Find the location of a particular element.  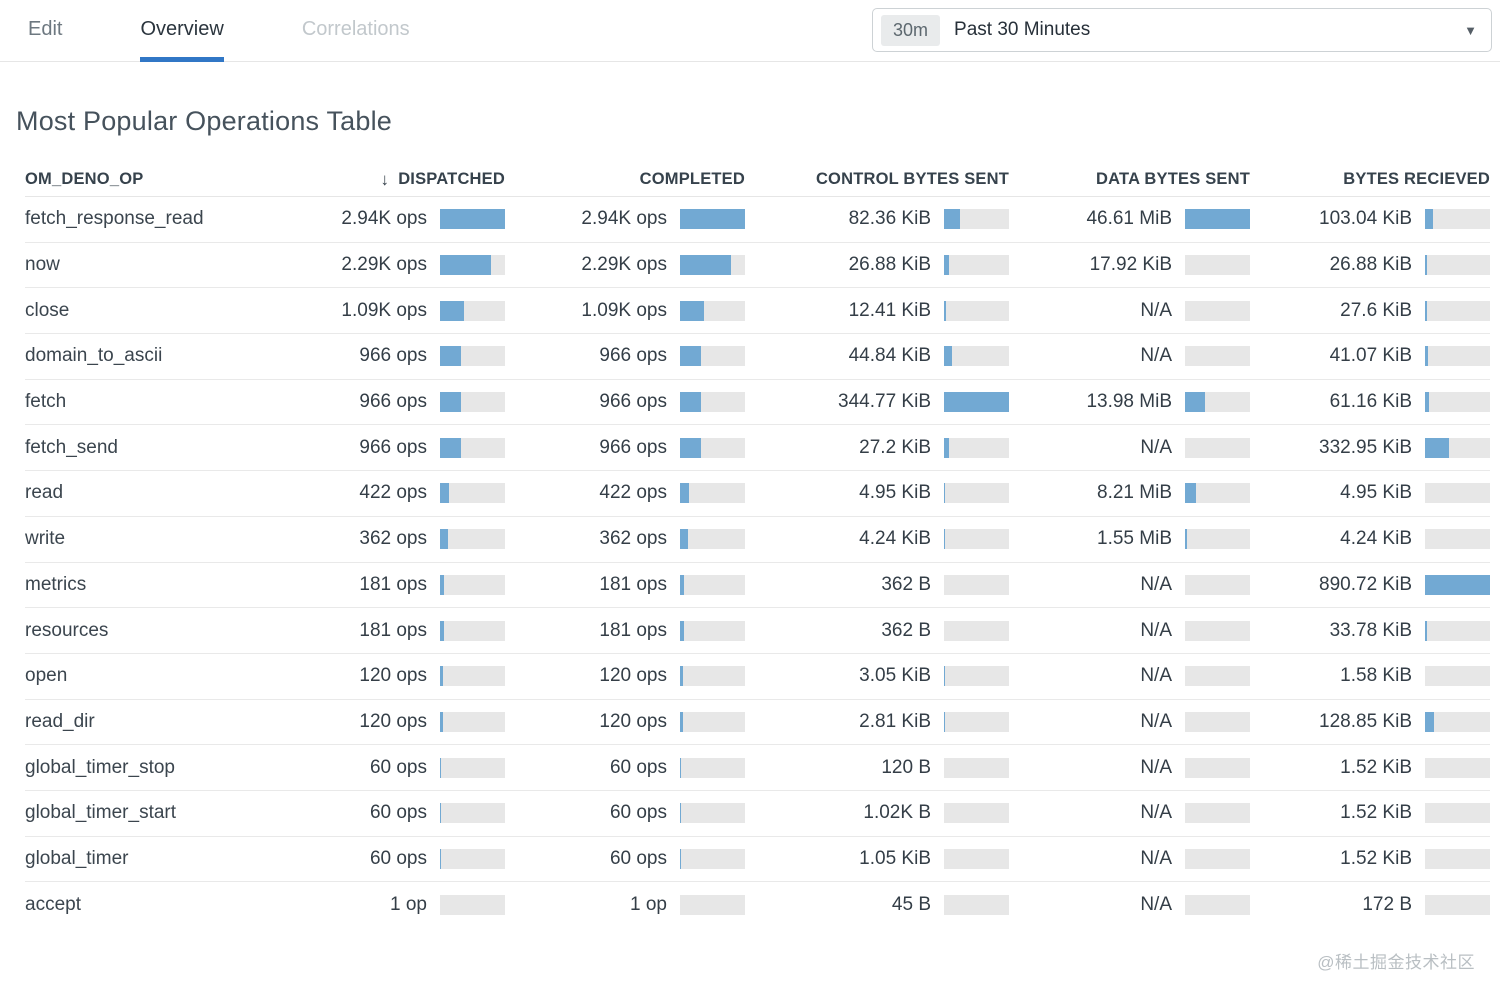

bytes-received-cell: 26.88 KiB is located at coordinates (1370, 265).